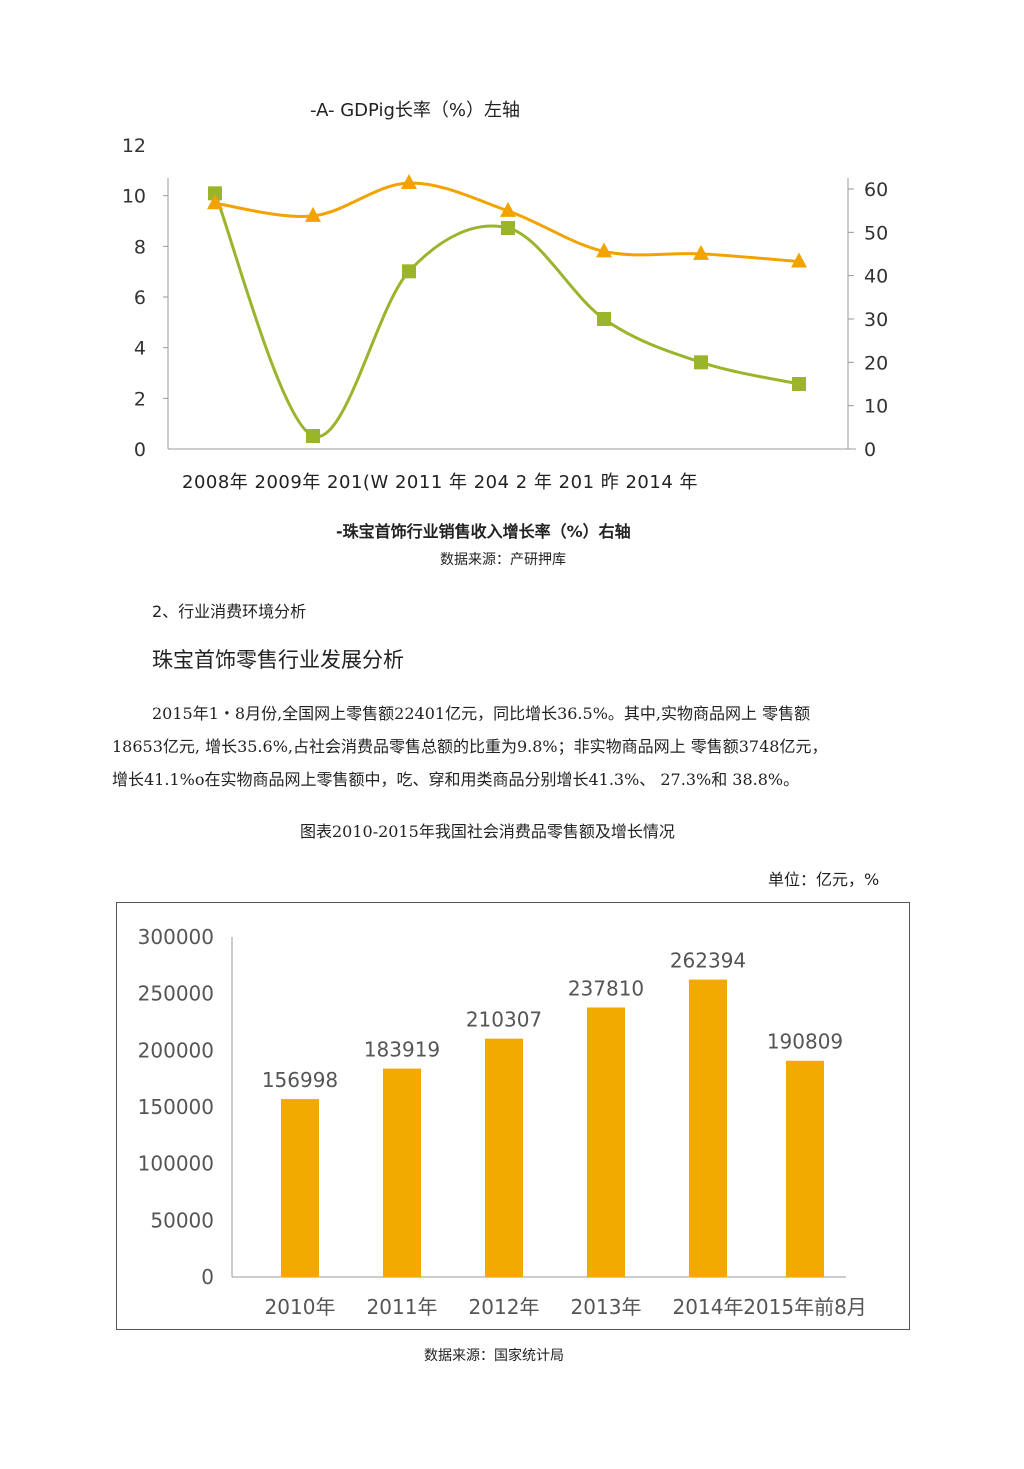  Describe the element at coordinates (207, 1277) in the screenshot. I see `chart2-y-tick-label: 0` at that location.